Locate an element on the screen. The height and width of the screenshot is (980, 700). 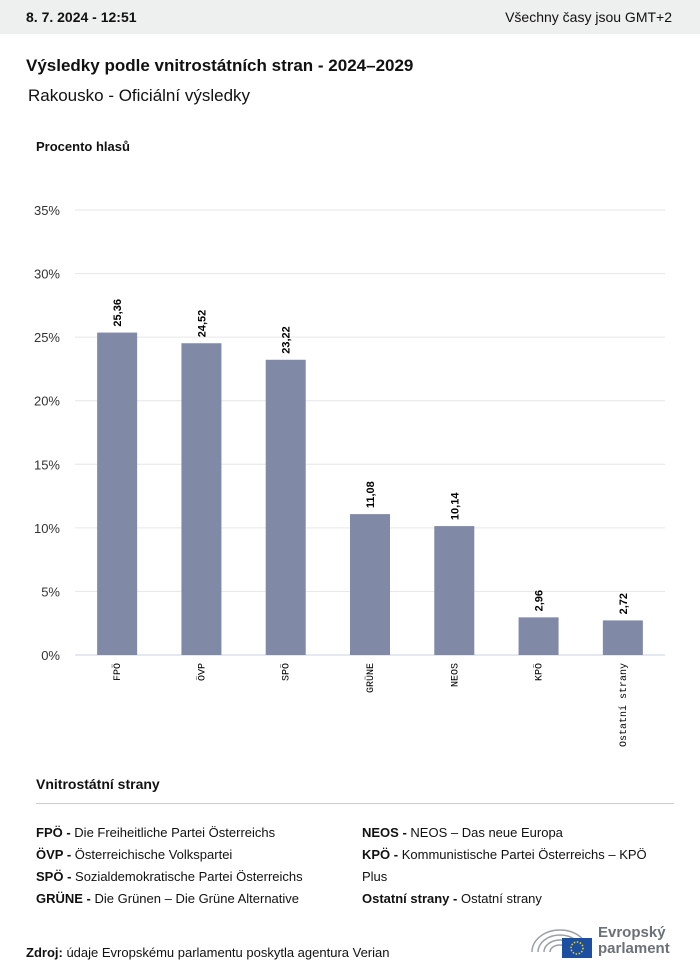
x-tick-label: ÖVP is located at coordinates (201, 672).